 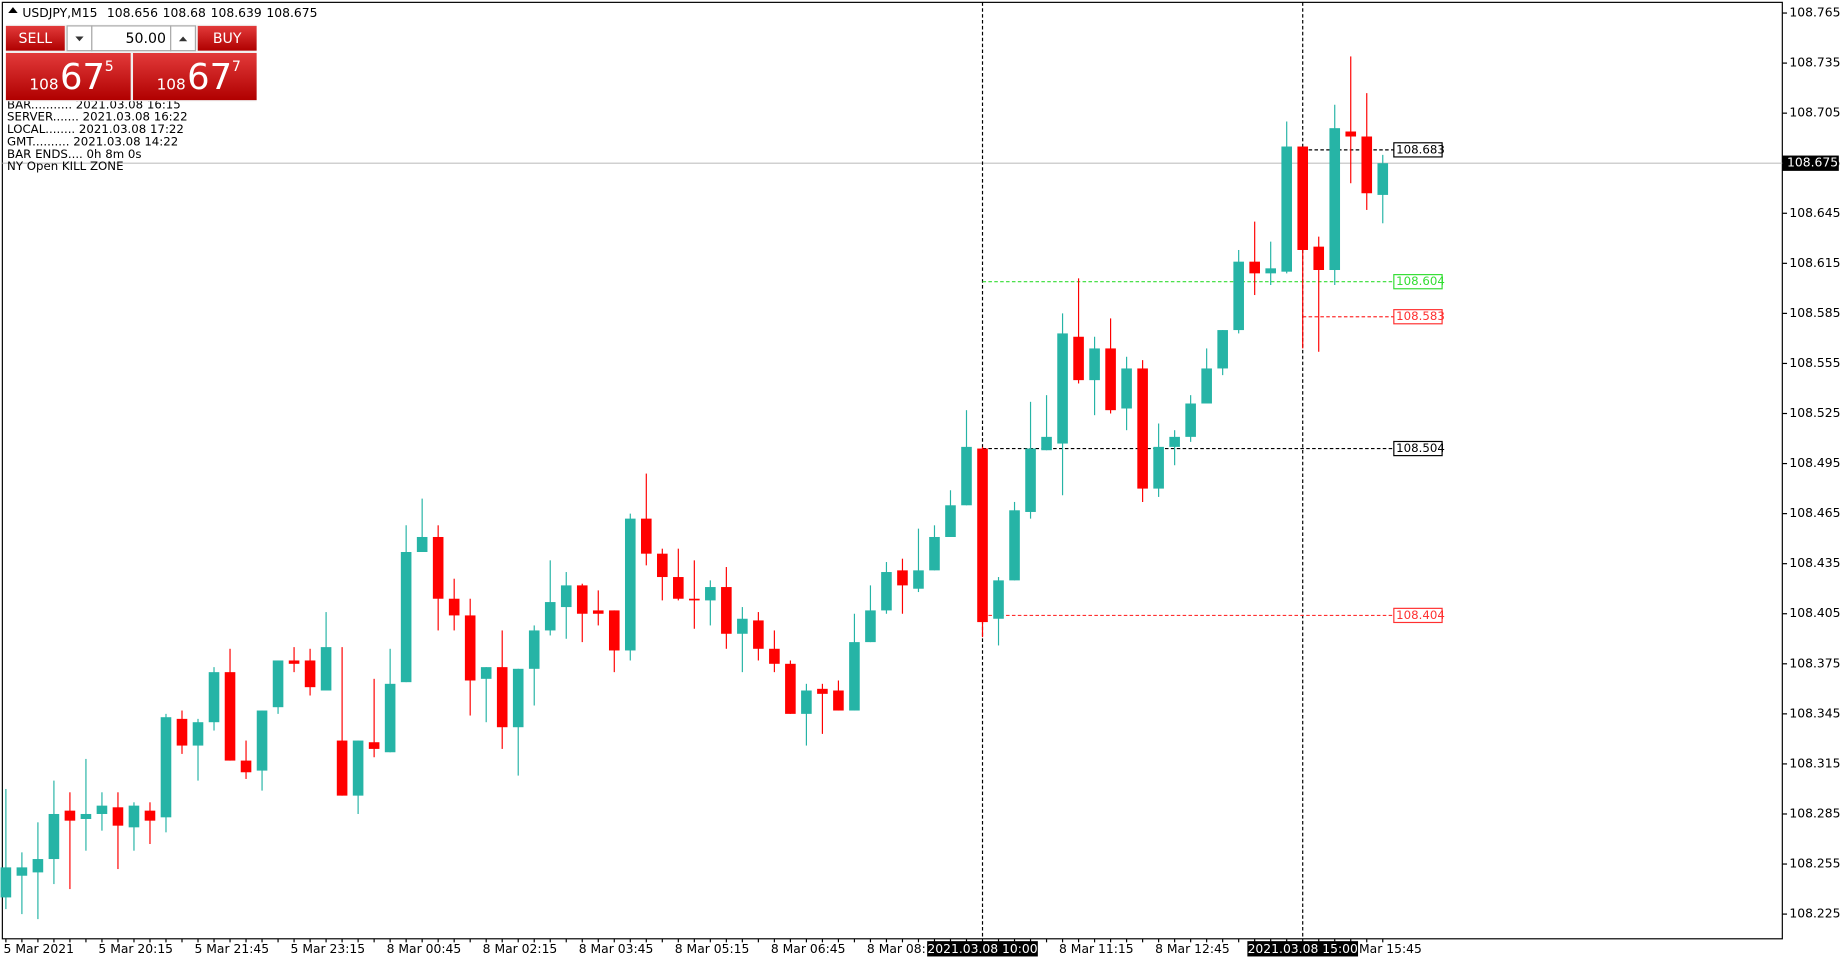 What do you see at coordinates (236, 67) in the screenshot?
I see `ask-small: 7` at bounding box center [236, 67].